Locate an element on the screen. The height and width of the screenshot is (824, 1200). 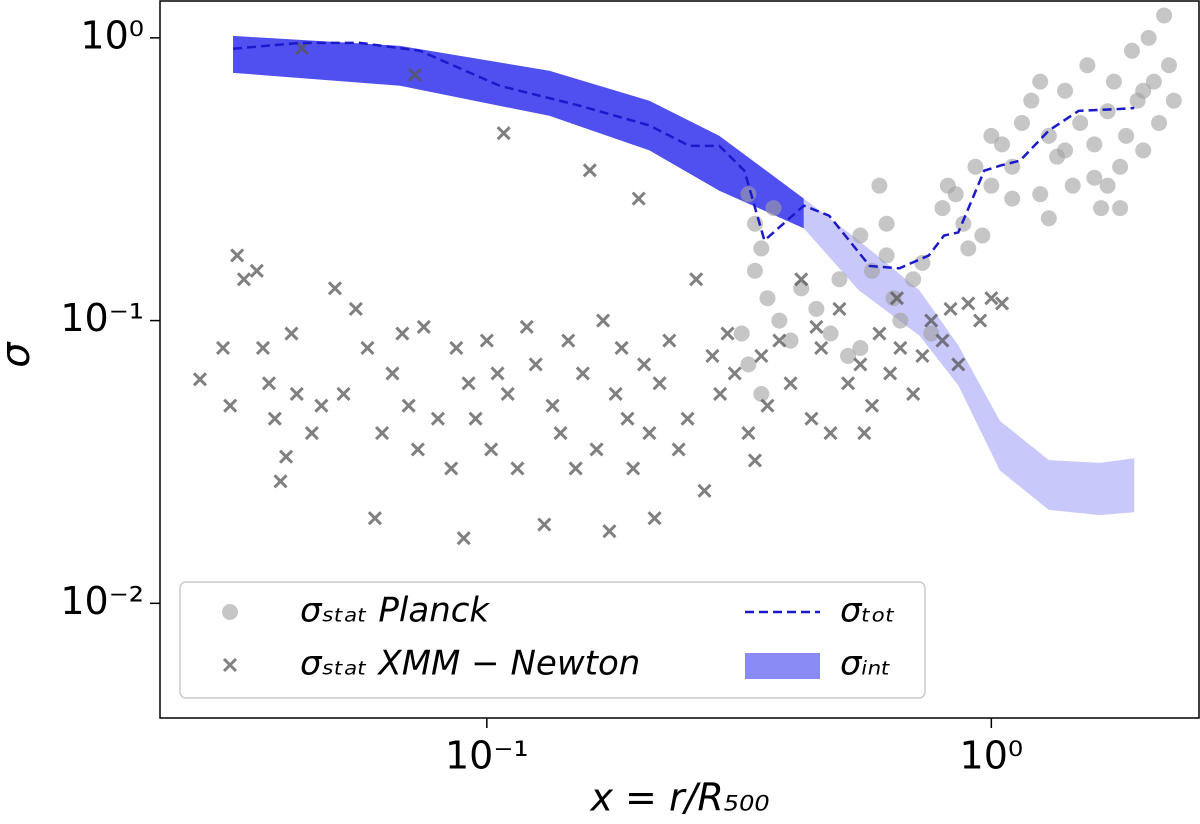
y-axis-label: σ is located at coordinates (19, 354).